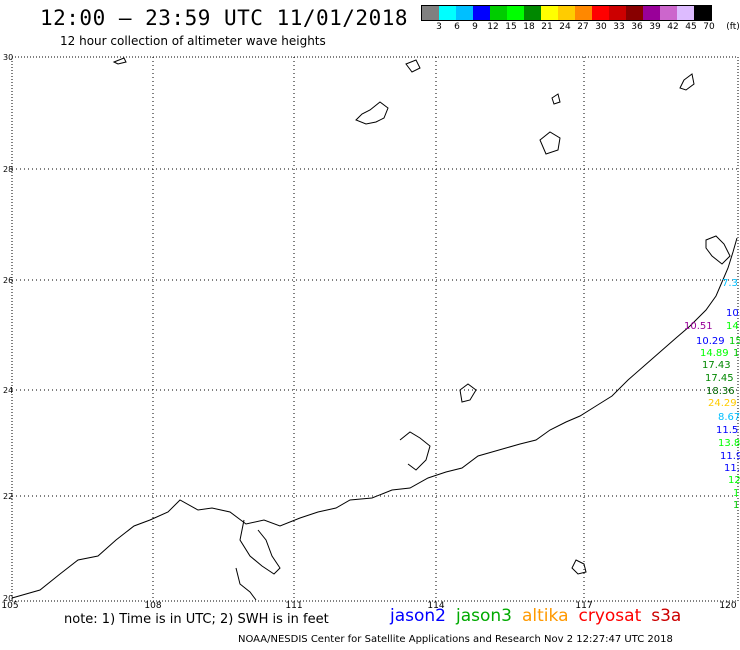 This screenshot has width=740, height=650. I want to click on lat-label: 22, so click(8, 496).